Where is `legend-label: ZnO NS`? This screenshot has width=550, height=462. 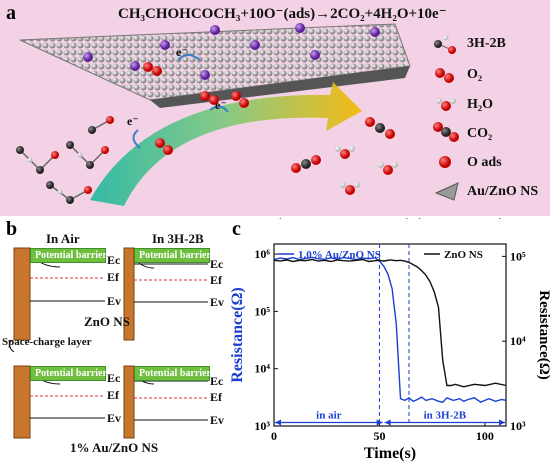
legend-label: ZnO NS is located at coordinates (463, 255).